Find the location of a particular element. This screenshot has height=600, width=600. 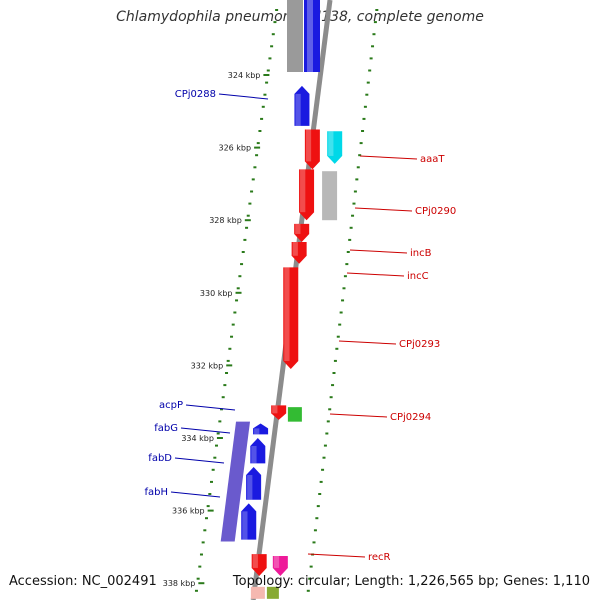

forward-gene-CPj0293 is located at coordinates (291, 318).